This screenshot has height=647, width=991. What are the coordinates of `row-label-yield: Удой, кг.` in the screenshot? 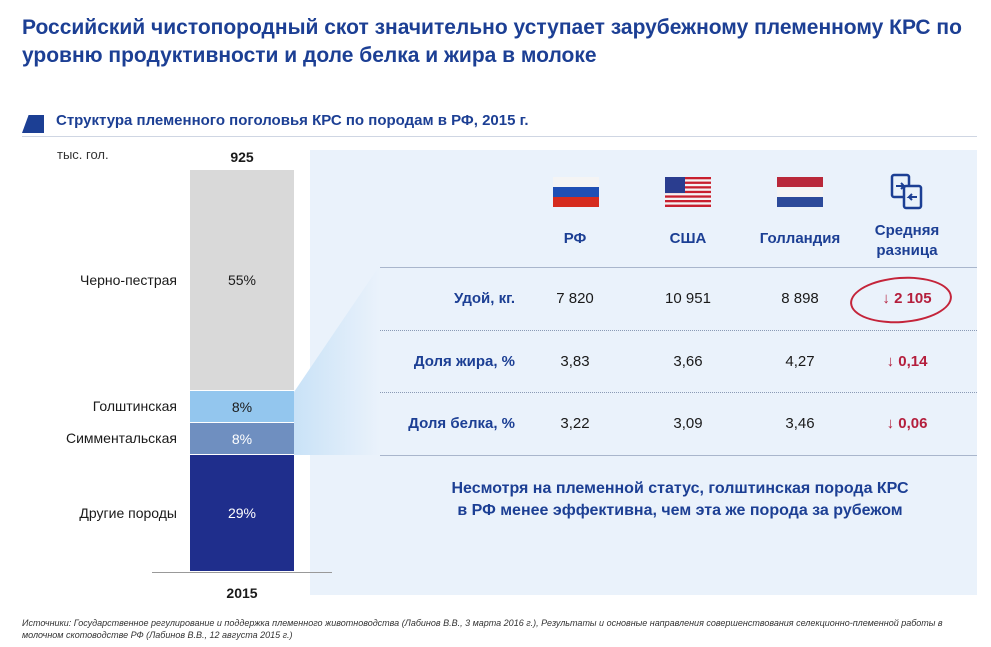 It's located at (484, 298).